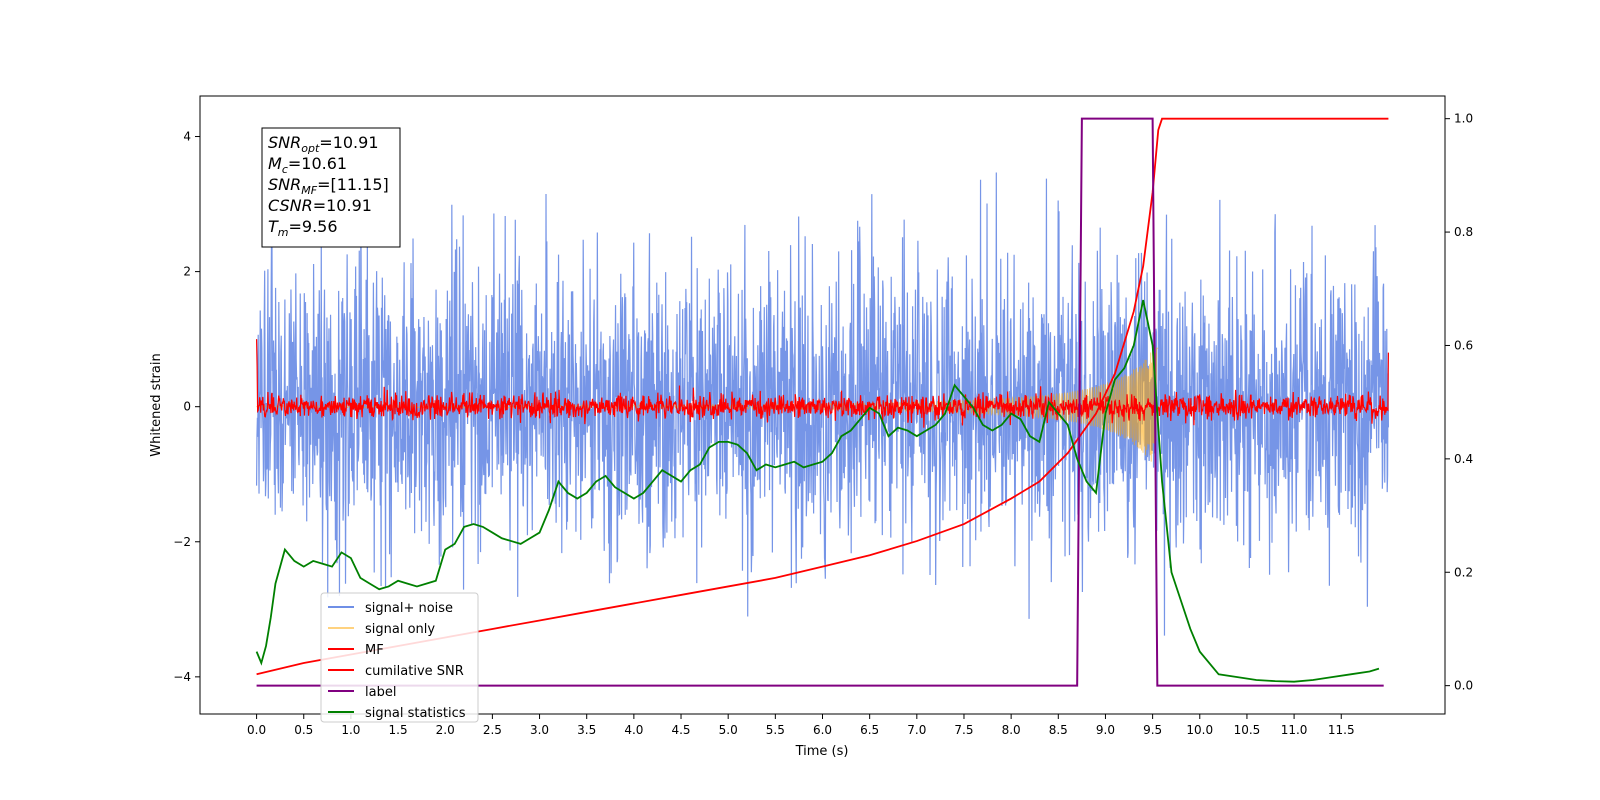 The height and width of the screenshot is (800, 1600). Describe the element at coordinates (869, 730) in the screenshot. I see `x-tick-label: 6.5` at that location.